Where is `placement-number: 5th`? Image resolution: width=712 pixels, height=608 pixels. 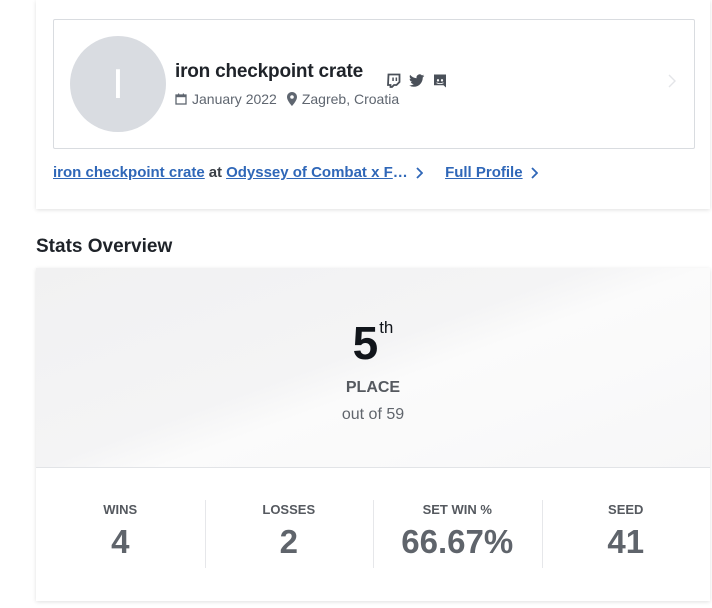
placement-number: 5th is located at coordinates (373, 343).